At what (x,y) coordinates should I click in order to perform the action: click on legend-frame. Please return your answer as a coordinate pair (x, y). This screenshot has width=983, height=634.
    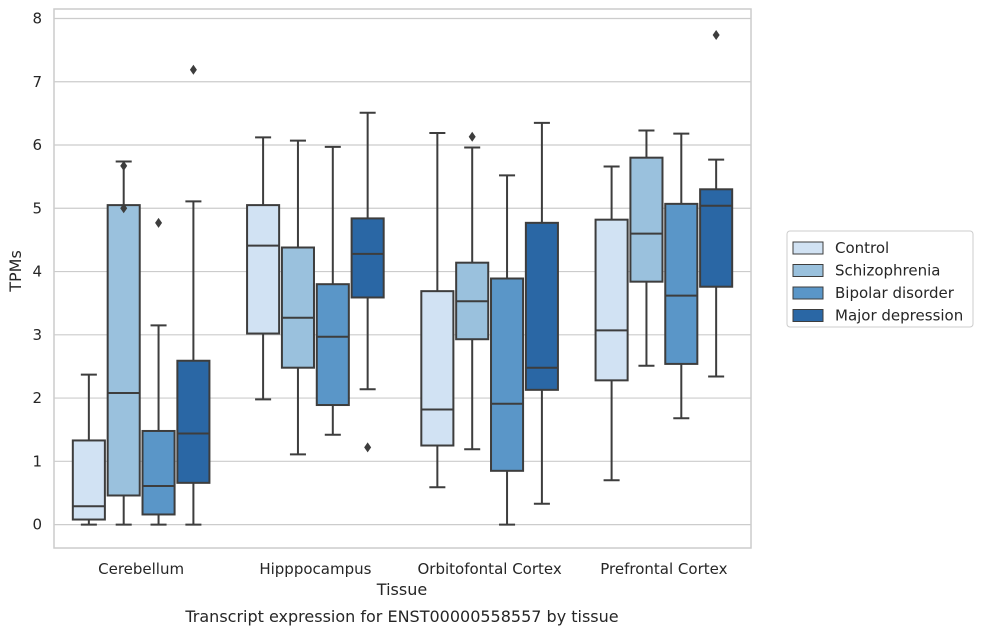
    Looking at the image, I should click on (880, 279).